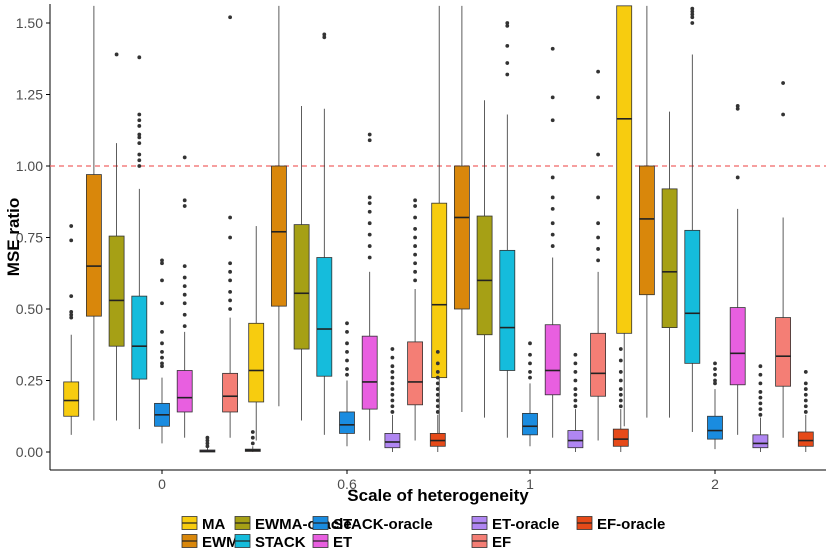  I want to click on y-tick-label: 1.25, so click(29, 95).